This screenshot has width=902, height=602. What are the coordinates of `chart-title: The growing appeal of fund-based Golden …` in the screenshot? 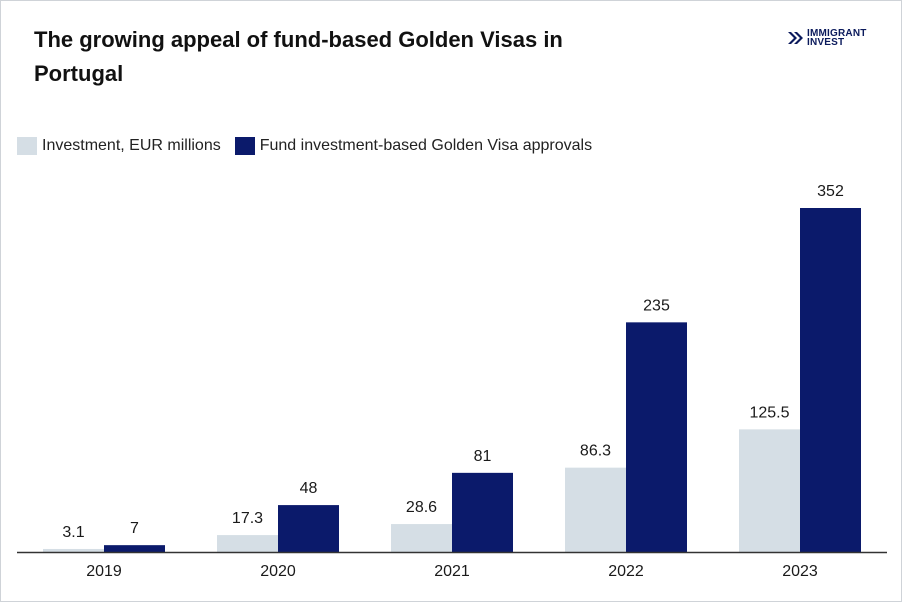 It's located at (298, 56).